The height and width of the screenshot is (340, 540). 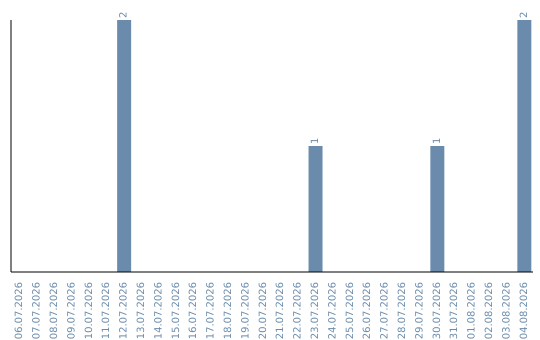 What do you see at coordinates (246, 311) in the screenshot?
I see `x-tick-label: 19.07.2026` at bounding box center [246, 311].